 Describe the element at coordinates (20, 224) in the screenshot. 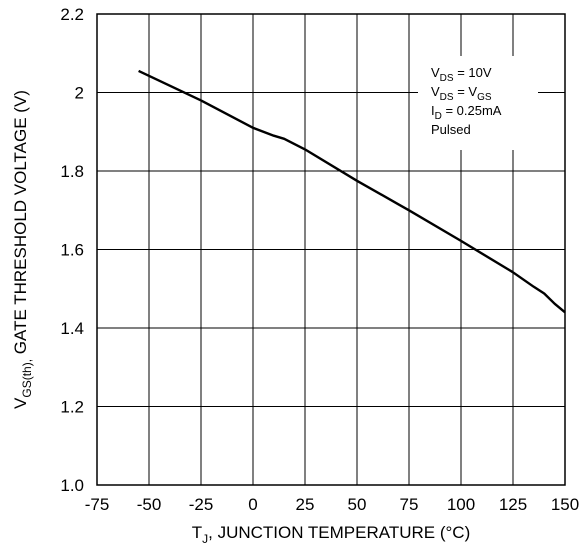

I see `y-axis-title-rest: GATE THRESHOLD VOLTAGE (V)` at that location.